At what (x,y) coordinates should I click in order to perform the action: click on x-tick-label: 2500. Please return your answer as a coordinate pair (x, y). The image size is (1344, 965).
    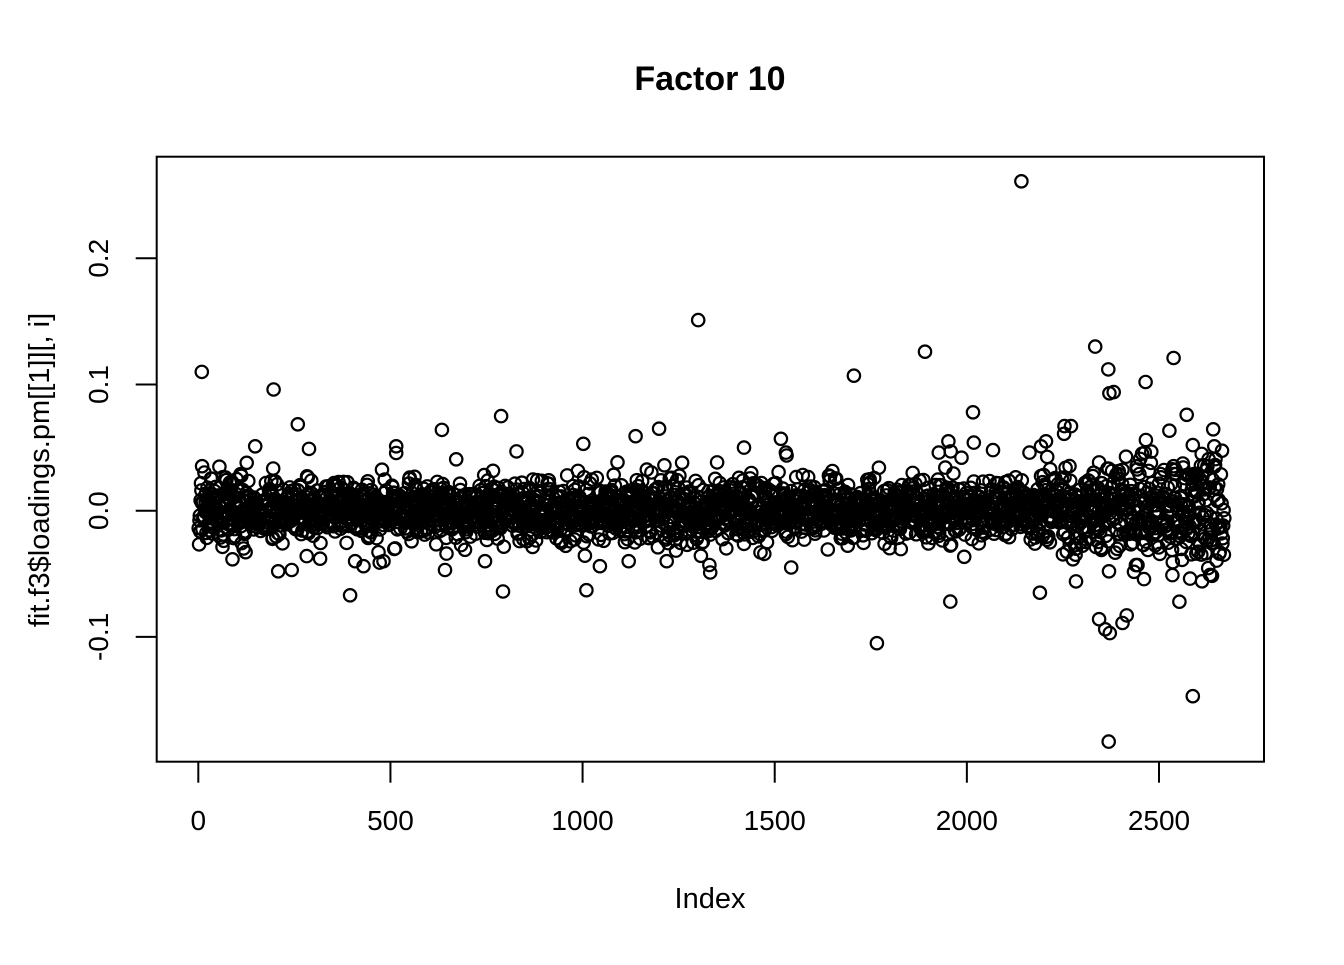
    Looking at the image, I should click on (1159, 820).